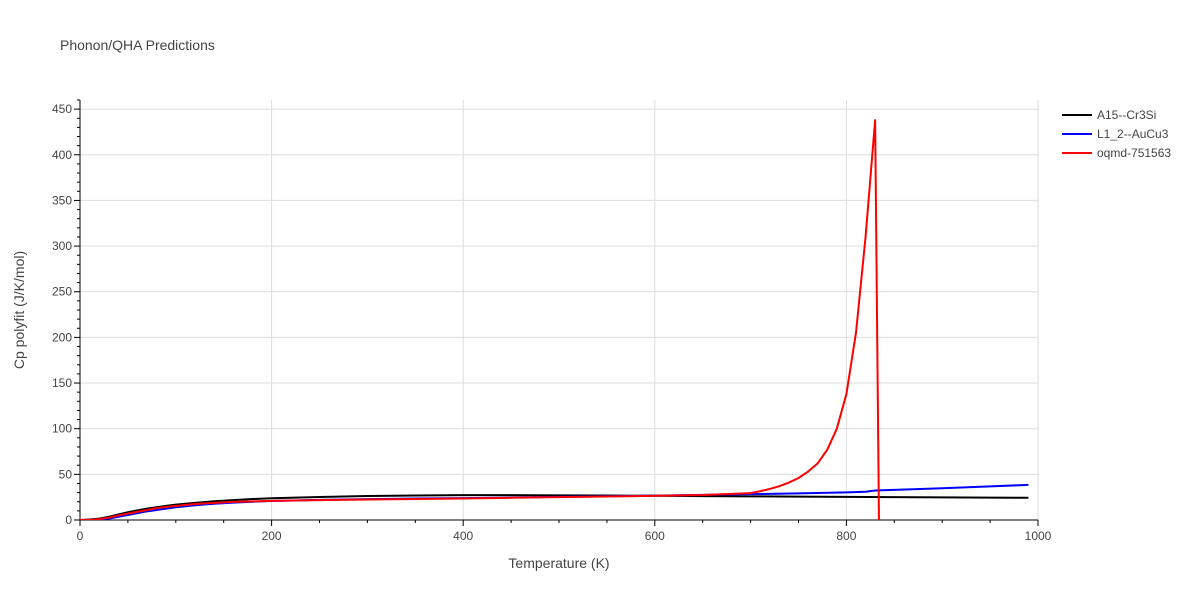 The height and width of the screenshot is (600, 1200). Describe the element at coordinates (1133, 134) in the screenshot. I see `legend-label: L1_2--AuCu3` at that location.